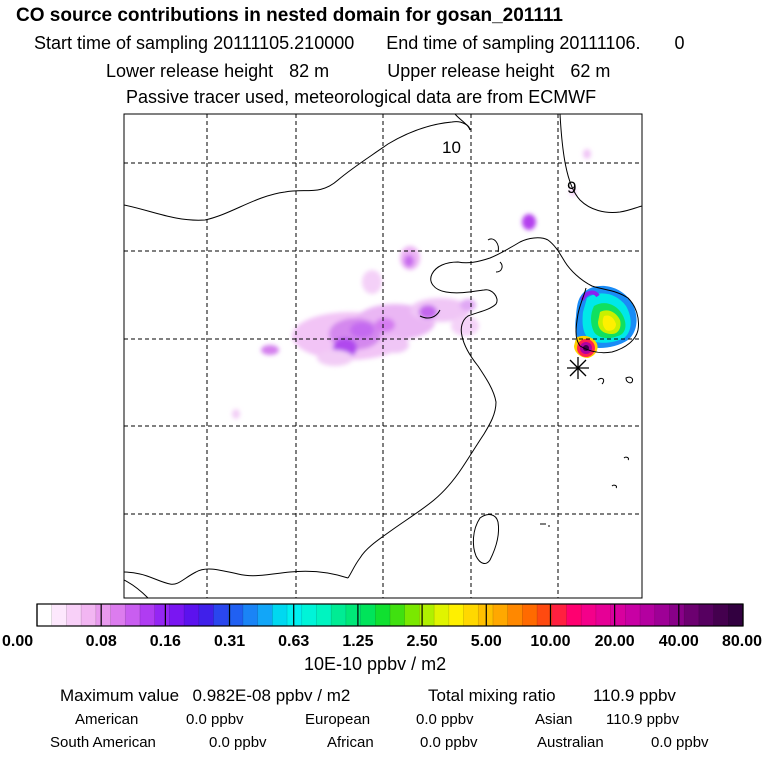 This screenshot has height=768, width=768. What do you see at coordinates (338, 719) in the screenshot?
I see `region-name: European` at bounding box center [338, 719].